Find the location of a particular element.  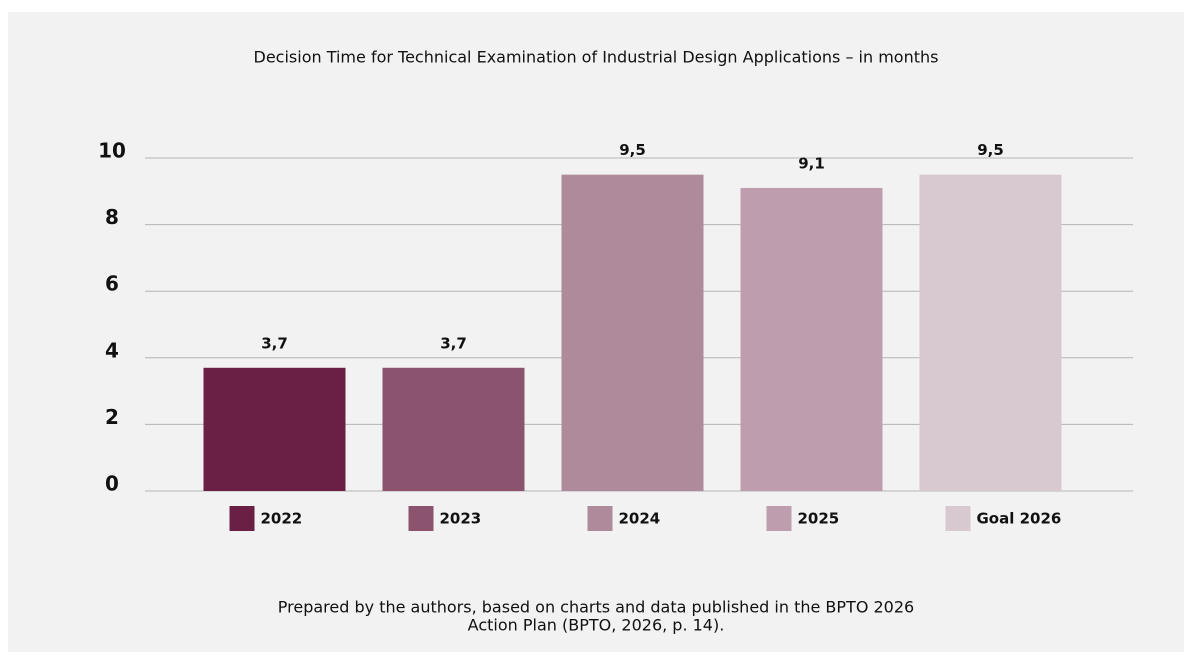

legend-label: 2024 is located at coordinates (640, 519).